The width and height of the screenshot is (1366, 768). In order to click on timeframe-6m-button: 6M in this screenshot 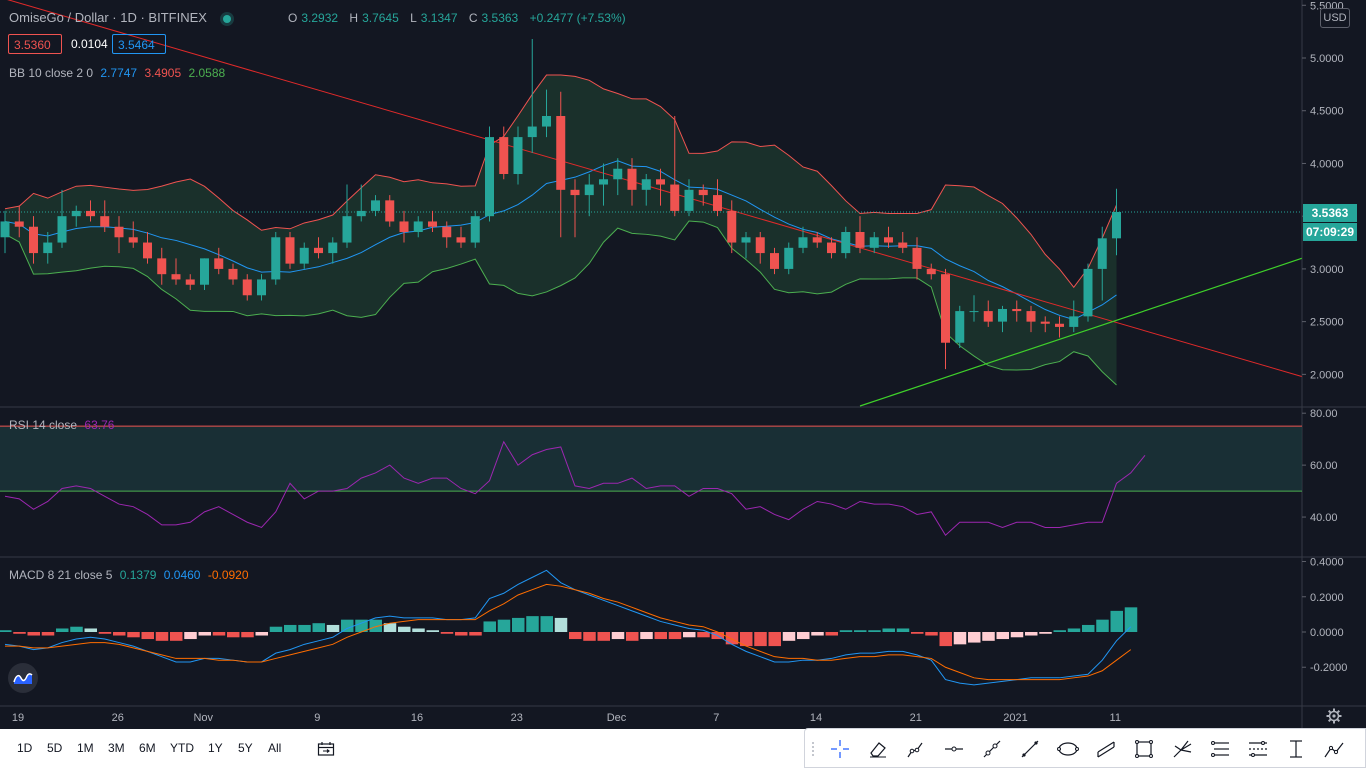, I will do `click(147, 748)`.